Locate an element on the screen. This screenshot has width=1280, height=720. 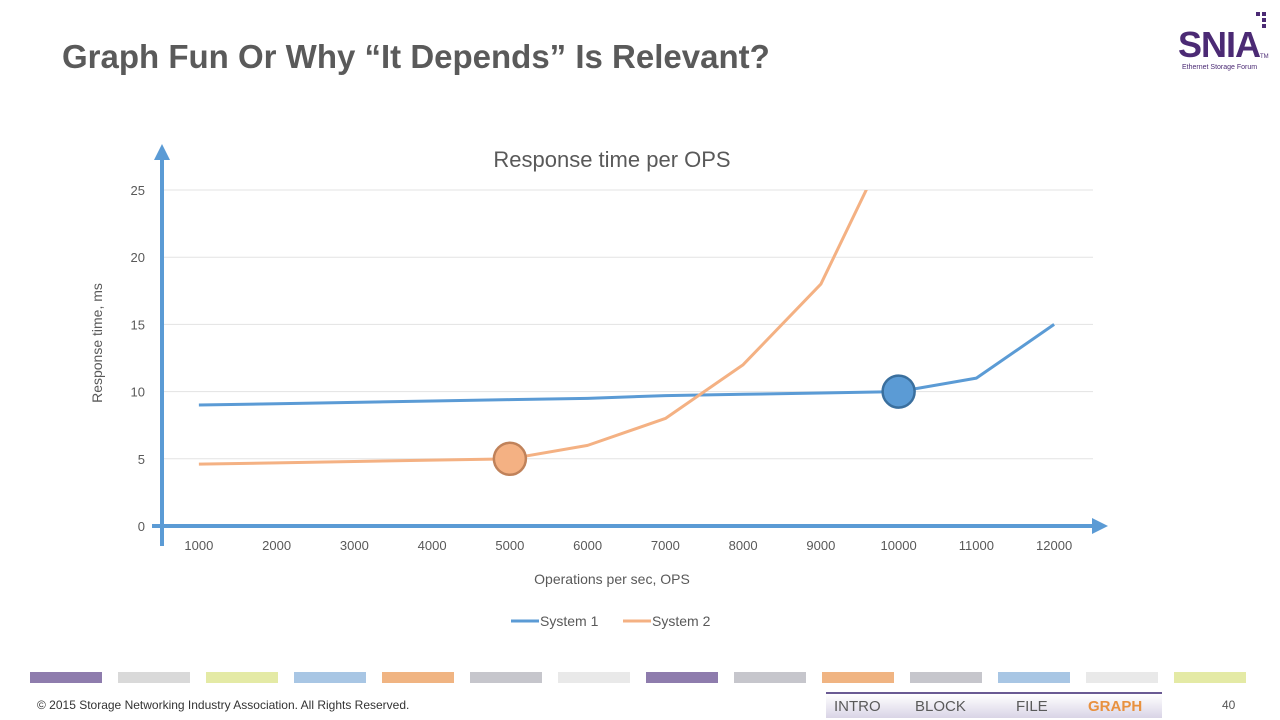
nav-item-intro: INTRO is located at coordinates (857, 706).